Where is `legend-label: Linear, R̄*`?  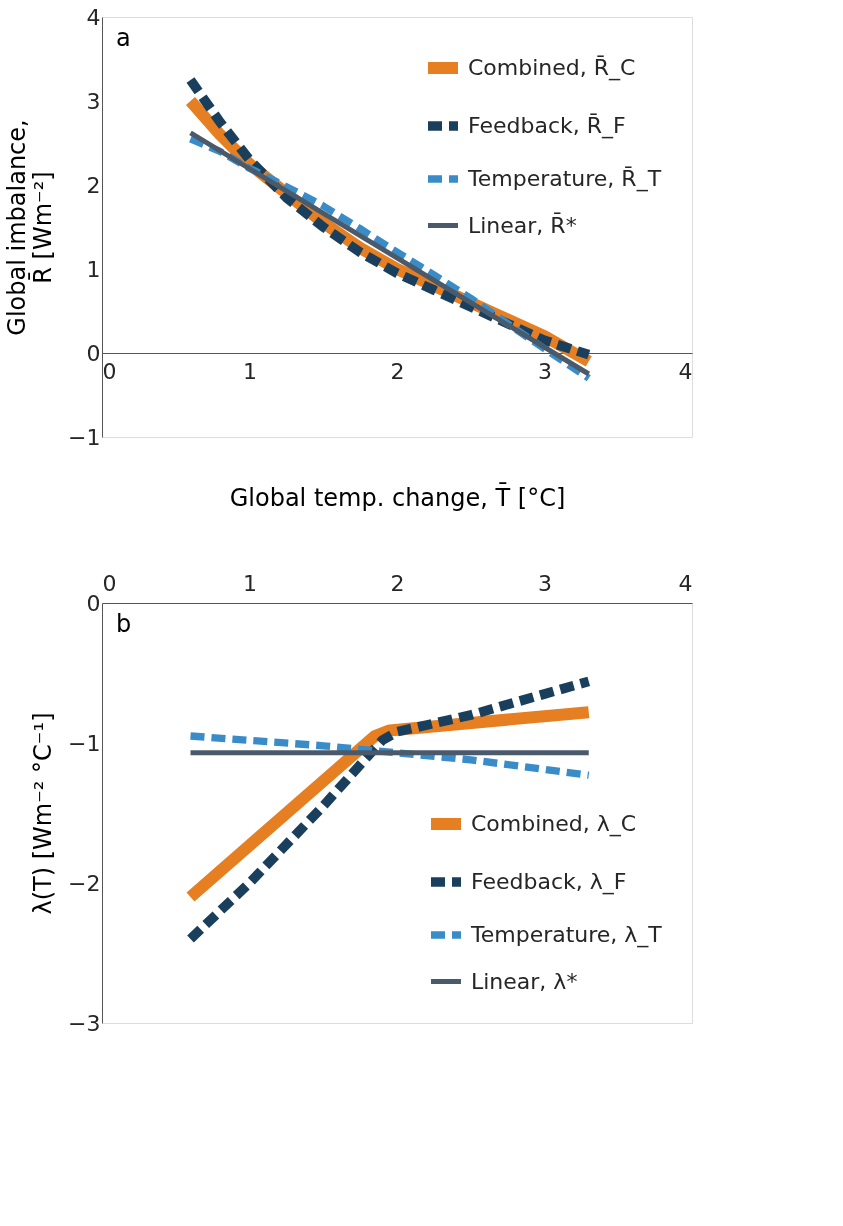 legend-label: Linear, R̄* is located at coordinates (522, 225).